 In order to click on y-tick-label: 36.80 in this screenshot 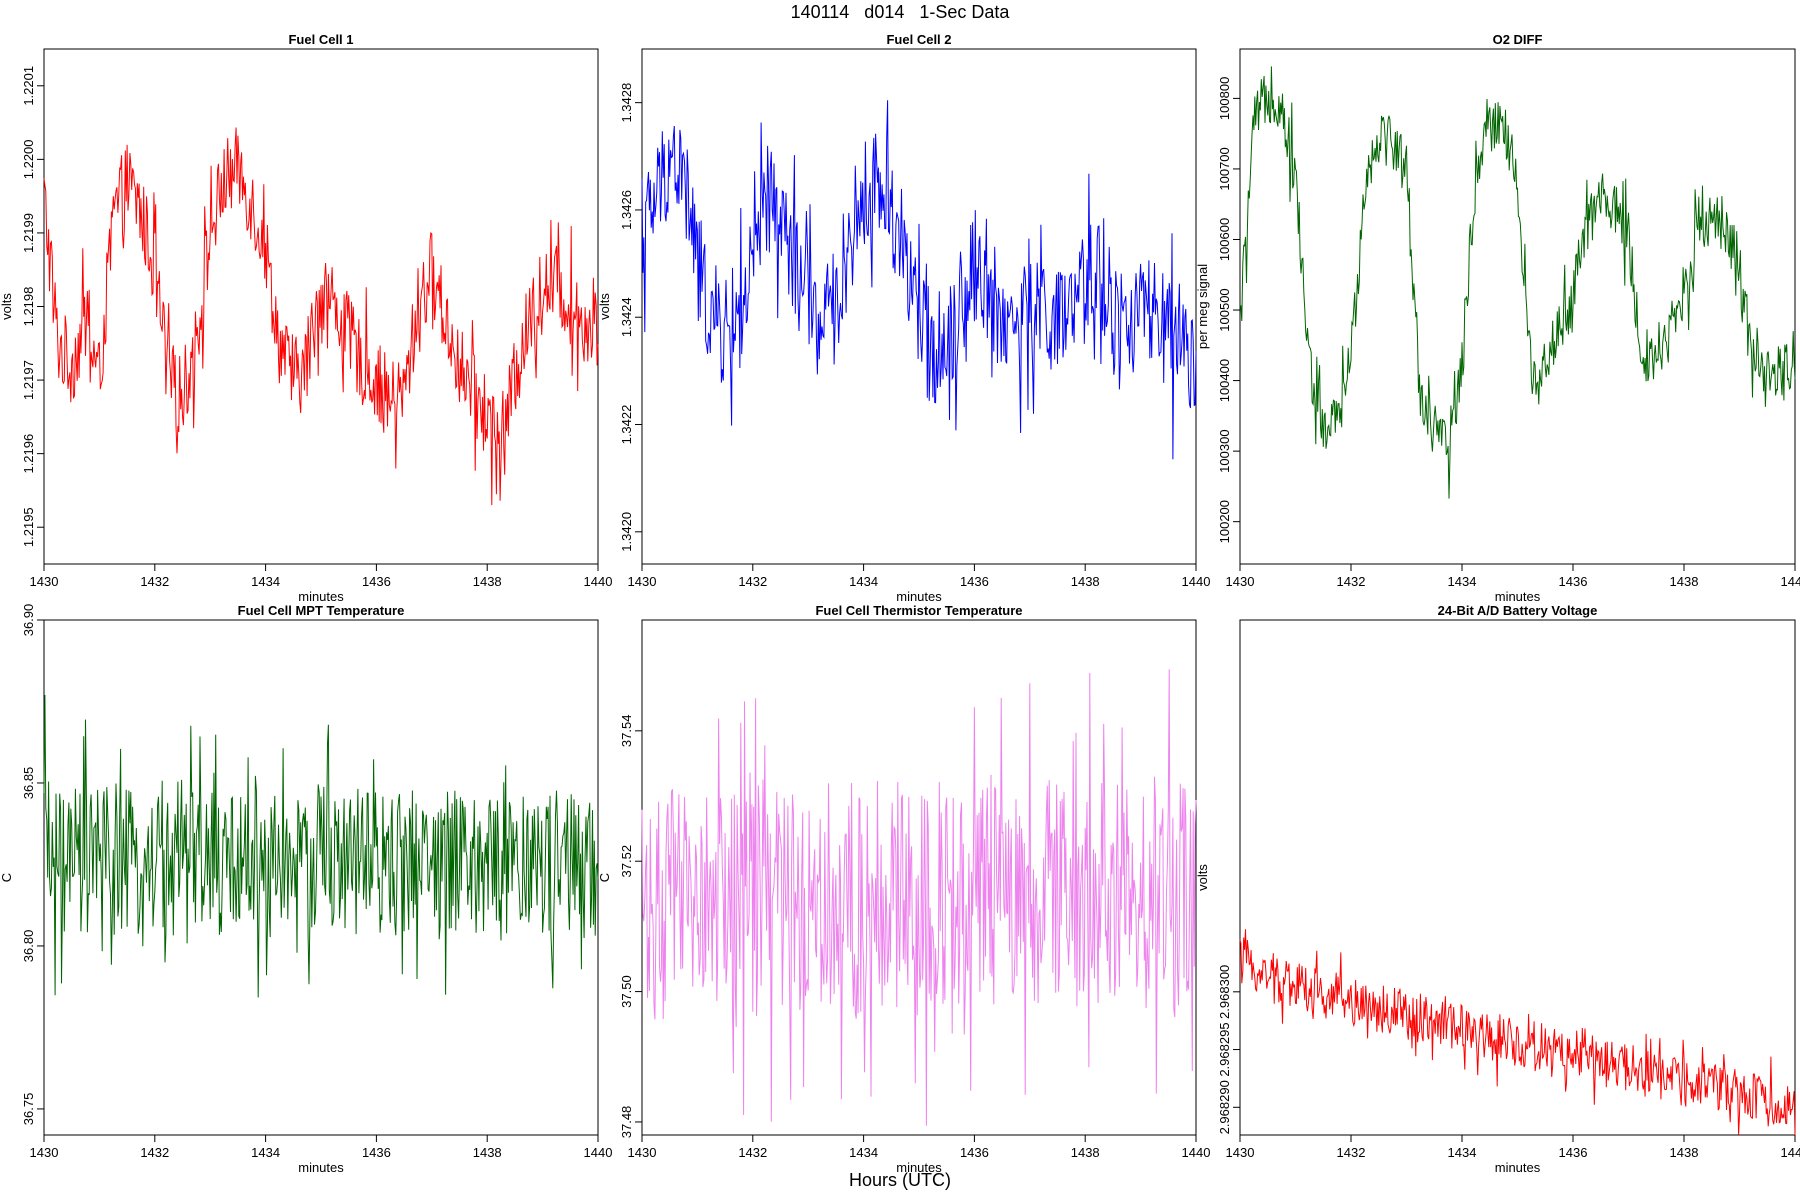, I will do `click(28, 946)`.